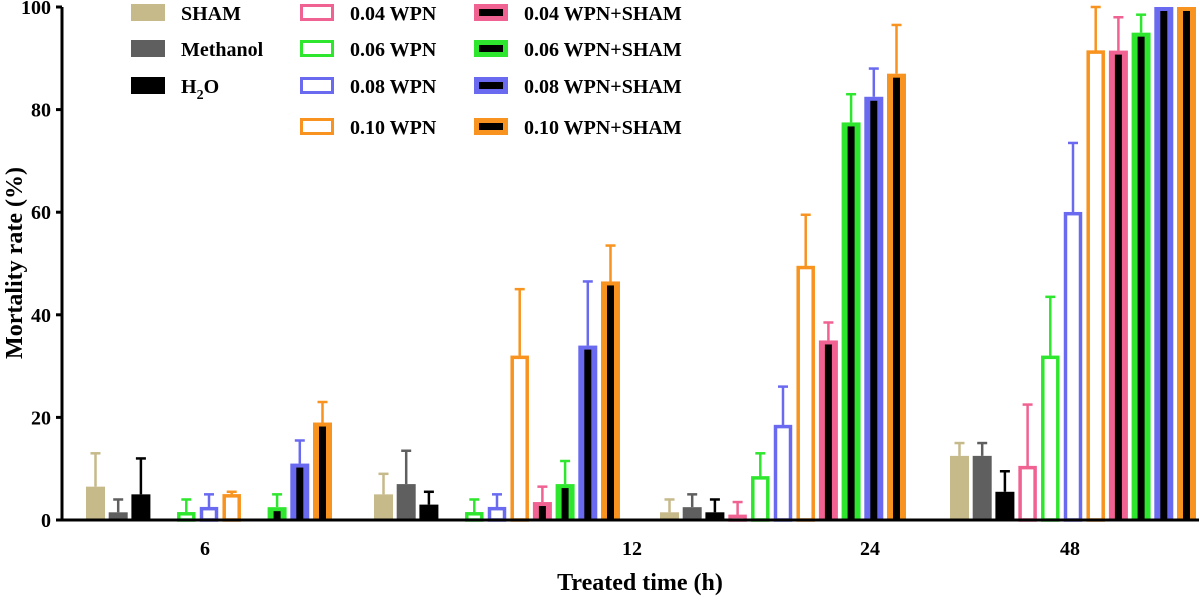  I want to click on bar-0-08-wpn-24h, so click(783, 473).